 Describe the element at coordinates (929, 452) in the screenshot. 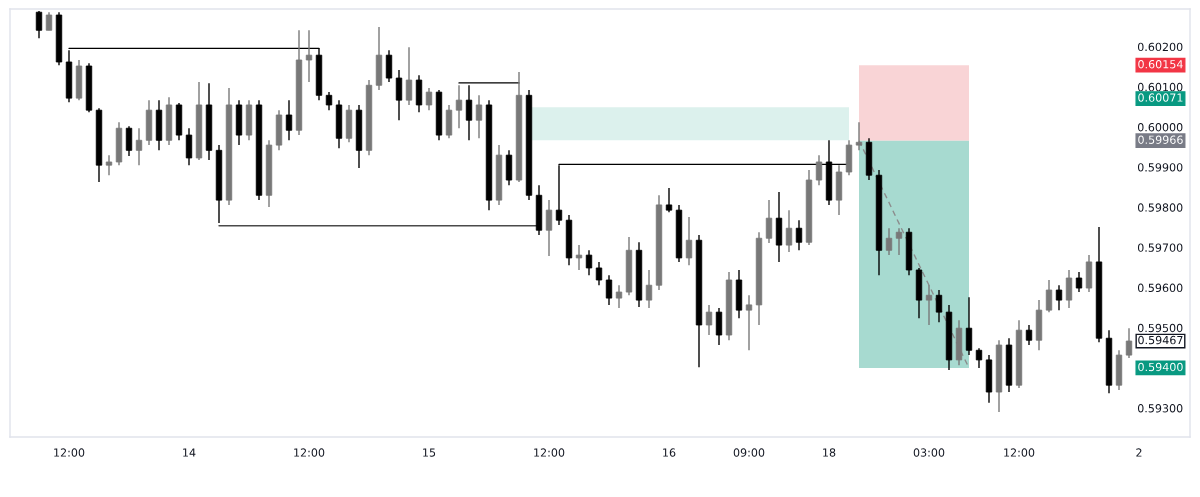

I see `x-tick-label: 03:00` at that location.